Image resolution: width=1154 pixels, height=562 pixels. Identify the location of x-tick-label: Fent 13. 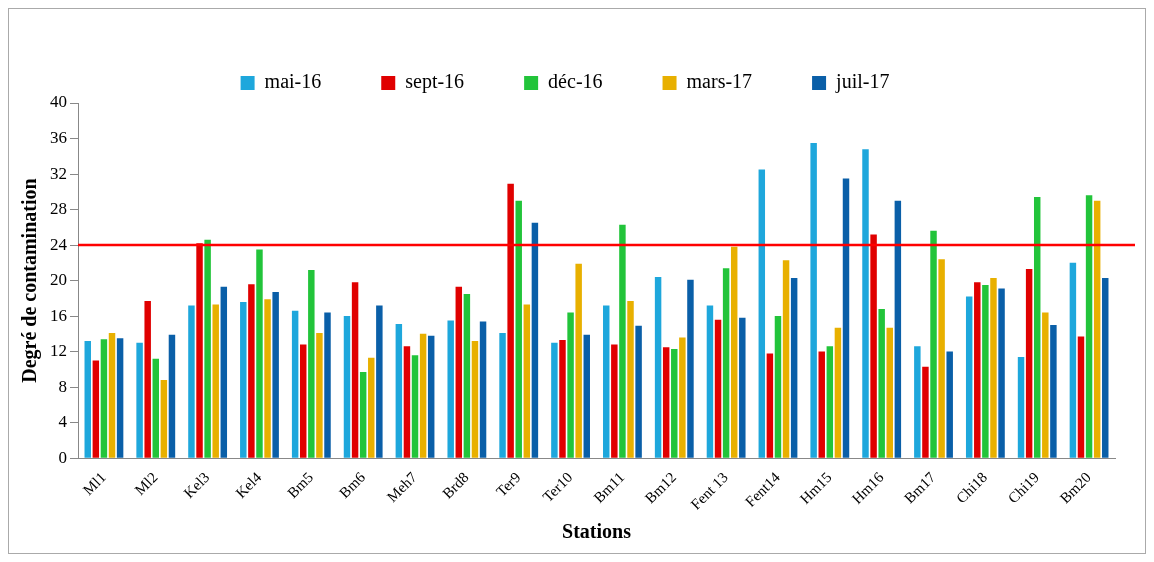
(709, 491).